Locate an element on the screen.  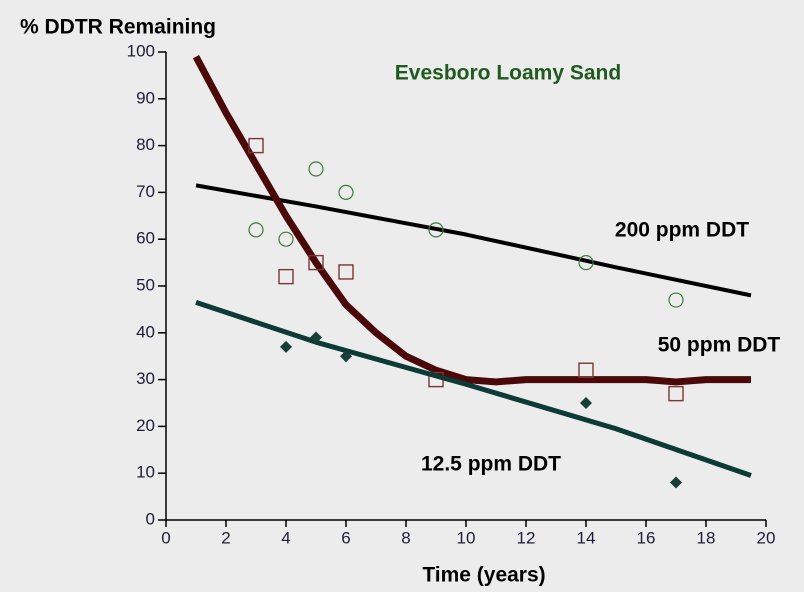
series-label: 200 ppm DDT is located at coordinates (682, 230).